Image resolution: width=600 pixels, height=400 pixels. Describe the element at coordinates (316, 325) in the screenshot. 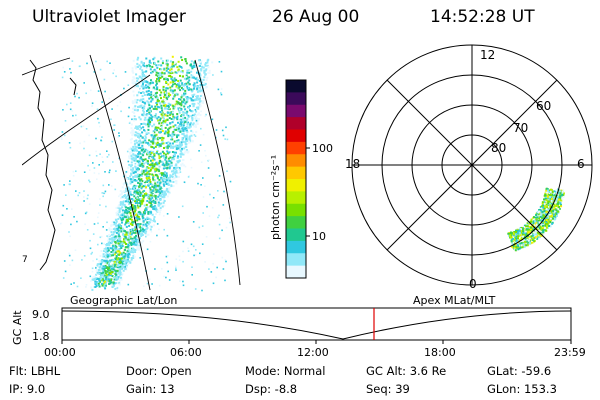

I see `altitude-curve` at that location.